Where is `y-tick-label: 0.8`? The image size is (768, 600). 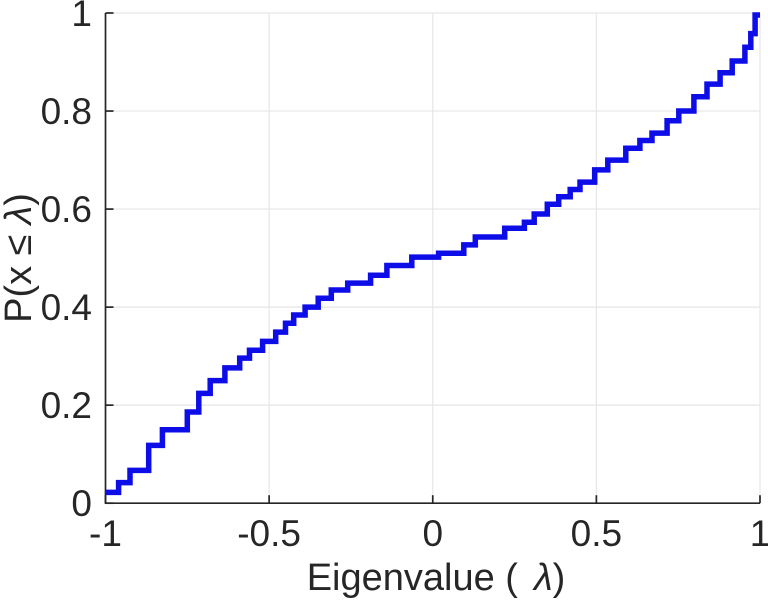 y-tick-label: 0.8 is located at coordinates (66, 111).